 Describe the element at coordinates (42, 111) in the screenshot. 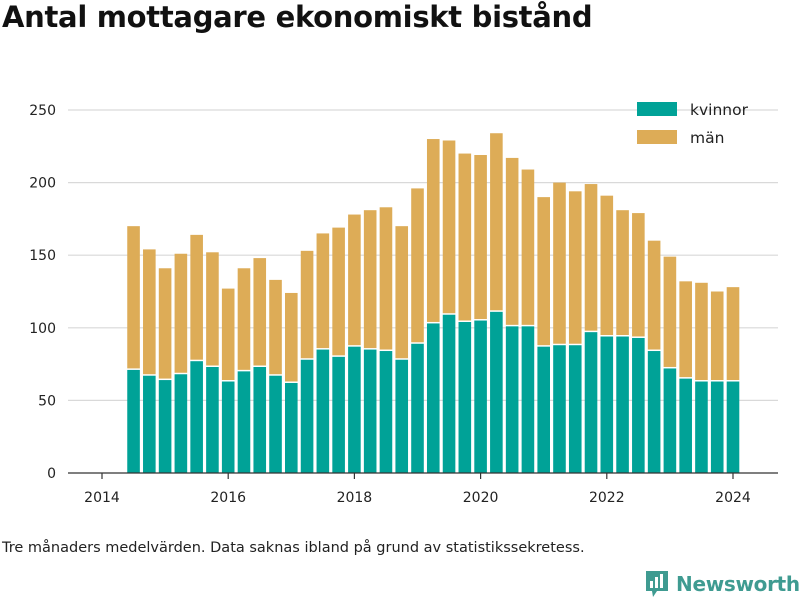

I see `y-tick-label: 250` at that location.